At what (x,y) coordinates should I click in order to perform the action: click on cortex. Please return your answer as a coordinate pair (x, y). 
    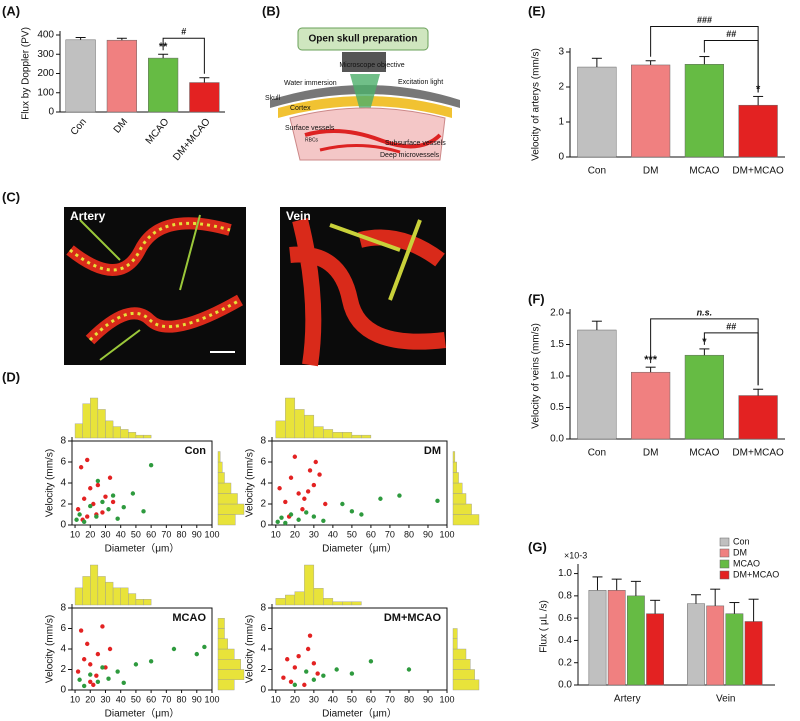
    Looking at the image, I should click on (365, 107).